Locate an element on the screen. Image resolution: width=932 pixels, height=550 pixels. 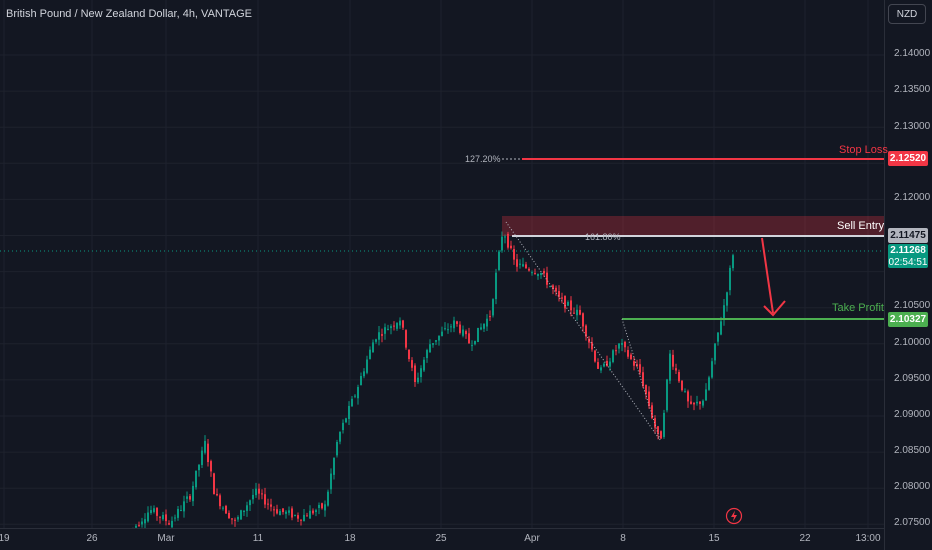
price-tick: 2.10000 is located at coordinates (912, 342).